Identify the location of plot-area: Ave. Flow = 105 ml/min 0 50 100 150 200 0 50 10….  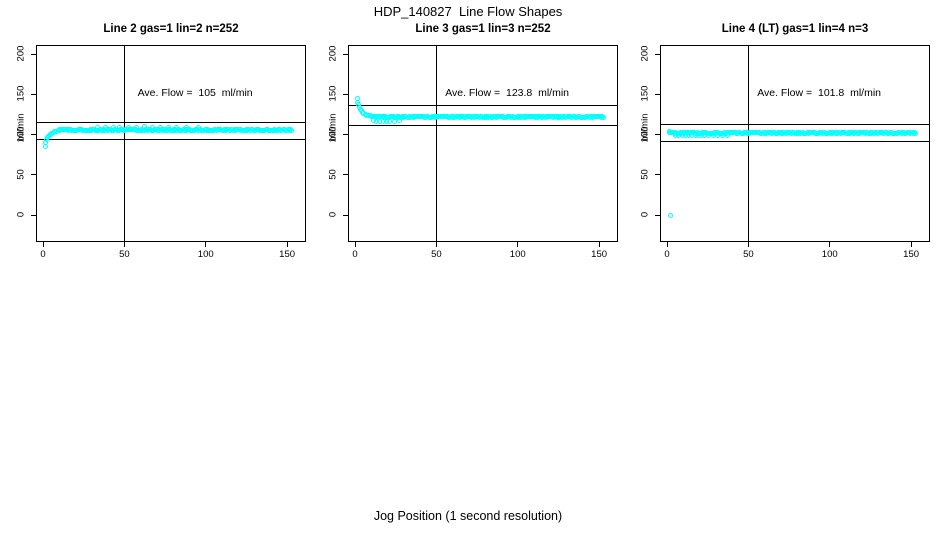
(161, 152).